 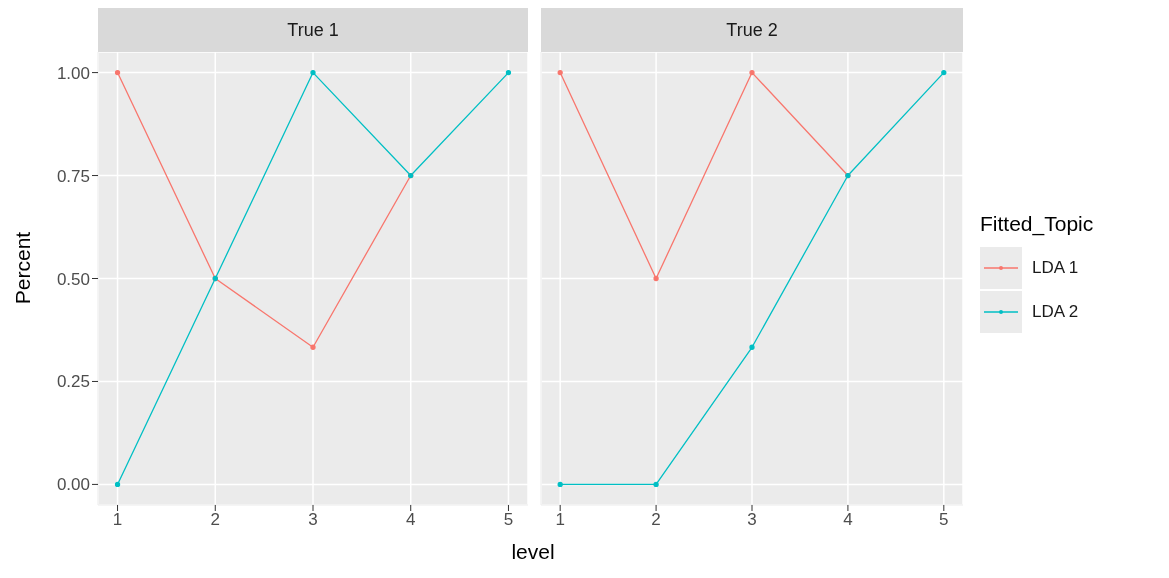 I want to click on y-axis-title: Percent, so click(x=23, y=268).